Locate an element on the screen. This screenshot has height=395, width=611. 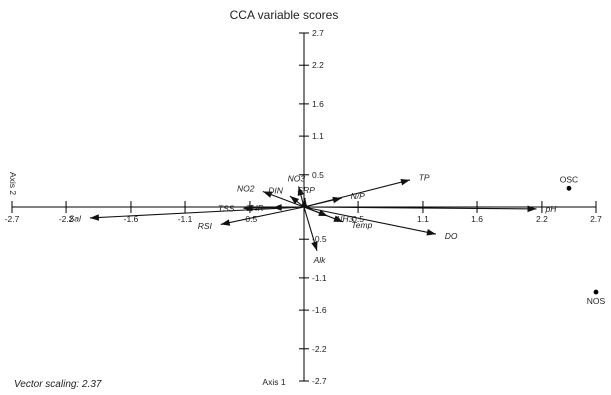
vector-label-nh3: NH3 is located at coordinates (344, 219).